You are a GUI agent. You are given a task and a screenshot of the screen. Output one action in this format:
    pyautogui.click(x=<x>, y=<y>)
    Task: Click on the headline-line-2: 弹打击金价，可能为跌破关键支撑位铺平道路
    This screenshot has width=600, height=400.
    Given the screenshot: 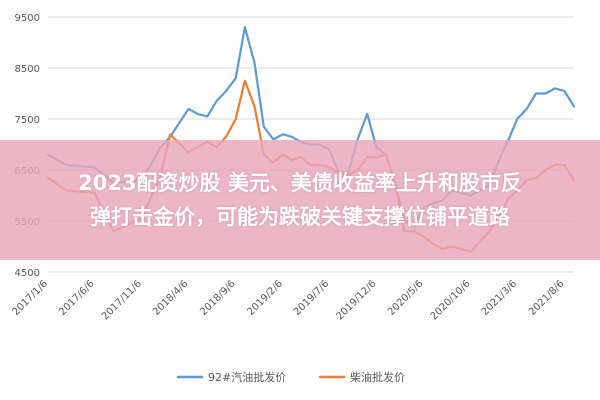 What is the action you would take?
    pyautogui.click(x=300, y=217)
    